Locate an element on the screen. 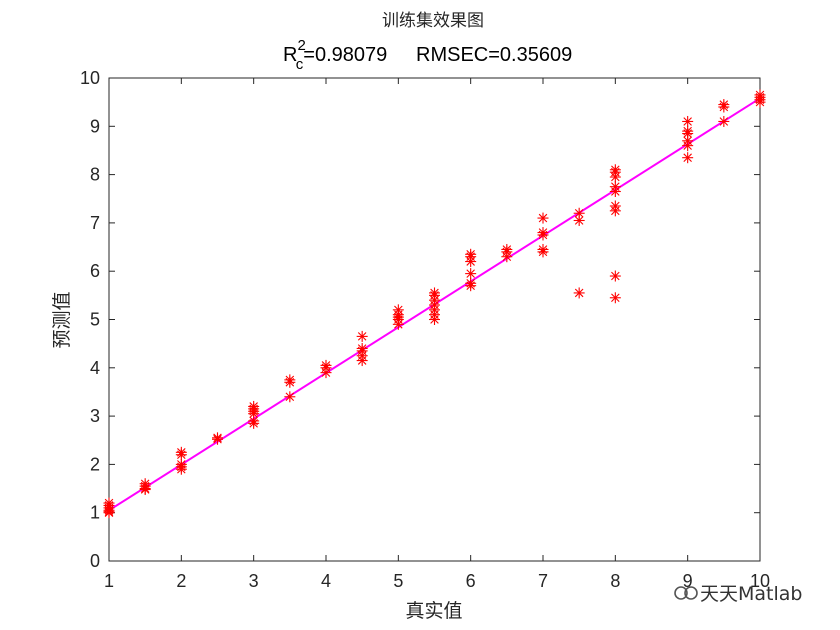 Image resolution: width=840 pixels, height=630 pixels. chart-title: 训练集效果图 is located at coordinates (433, 21).